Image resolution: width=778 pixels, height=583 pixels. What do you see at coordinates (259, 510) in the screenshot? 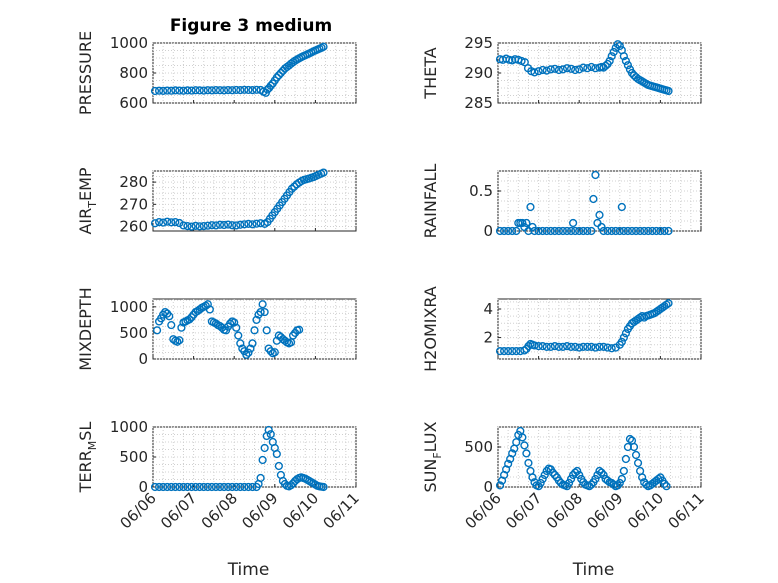
I see `x-tick-label: 06/09` at bounding box center [259, 510].